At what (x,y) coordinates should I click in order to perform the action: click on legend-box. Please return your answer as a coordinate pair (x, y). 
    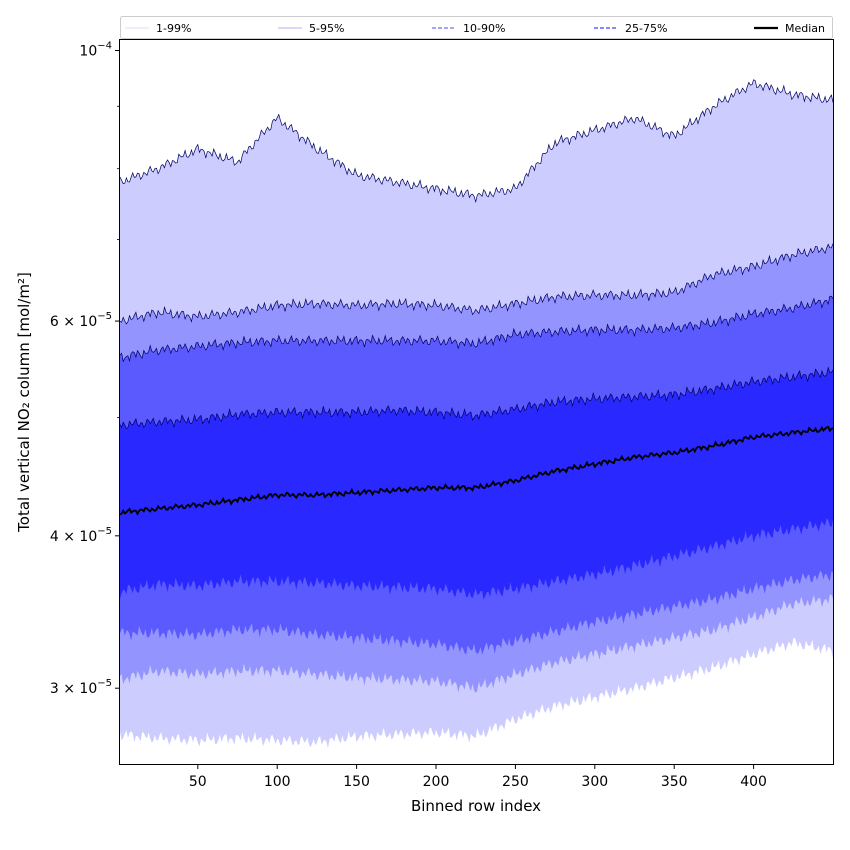
    Looking at the image, I should click on (476, 27).